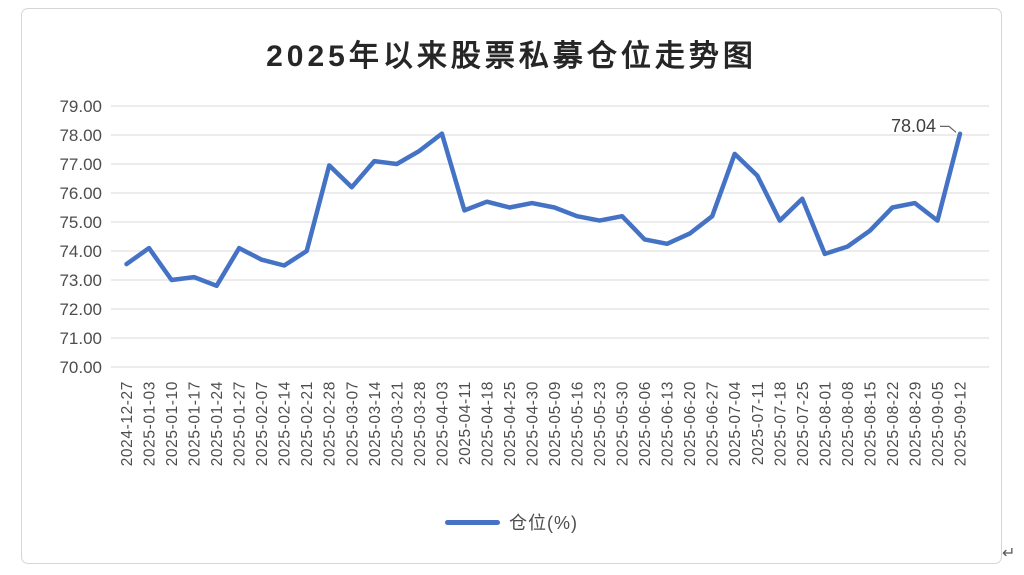 The image size is (1024, 575). I want to click on x-tick-label: 2025-07-18, so click(780, 423).